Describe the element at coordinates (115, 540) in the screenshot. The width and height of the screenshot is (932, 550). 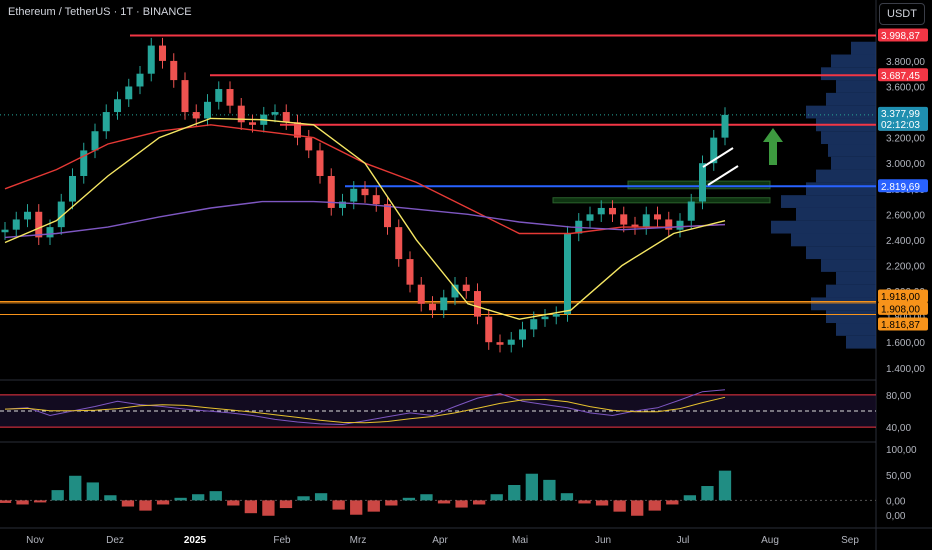
I see `time-axis-label: Dez` at that location.